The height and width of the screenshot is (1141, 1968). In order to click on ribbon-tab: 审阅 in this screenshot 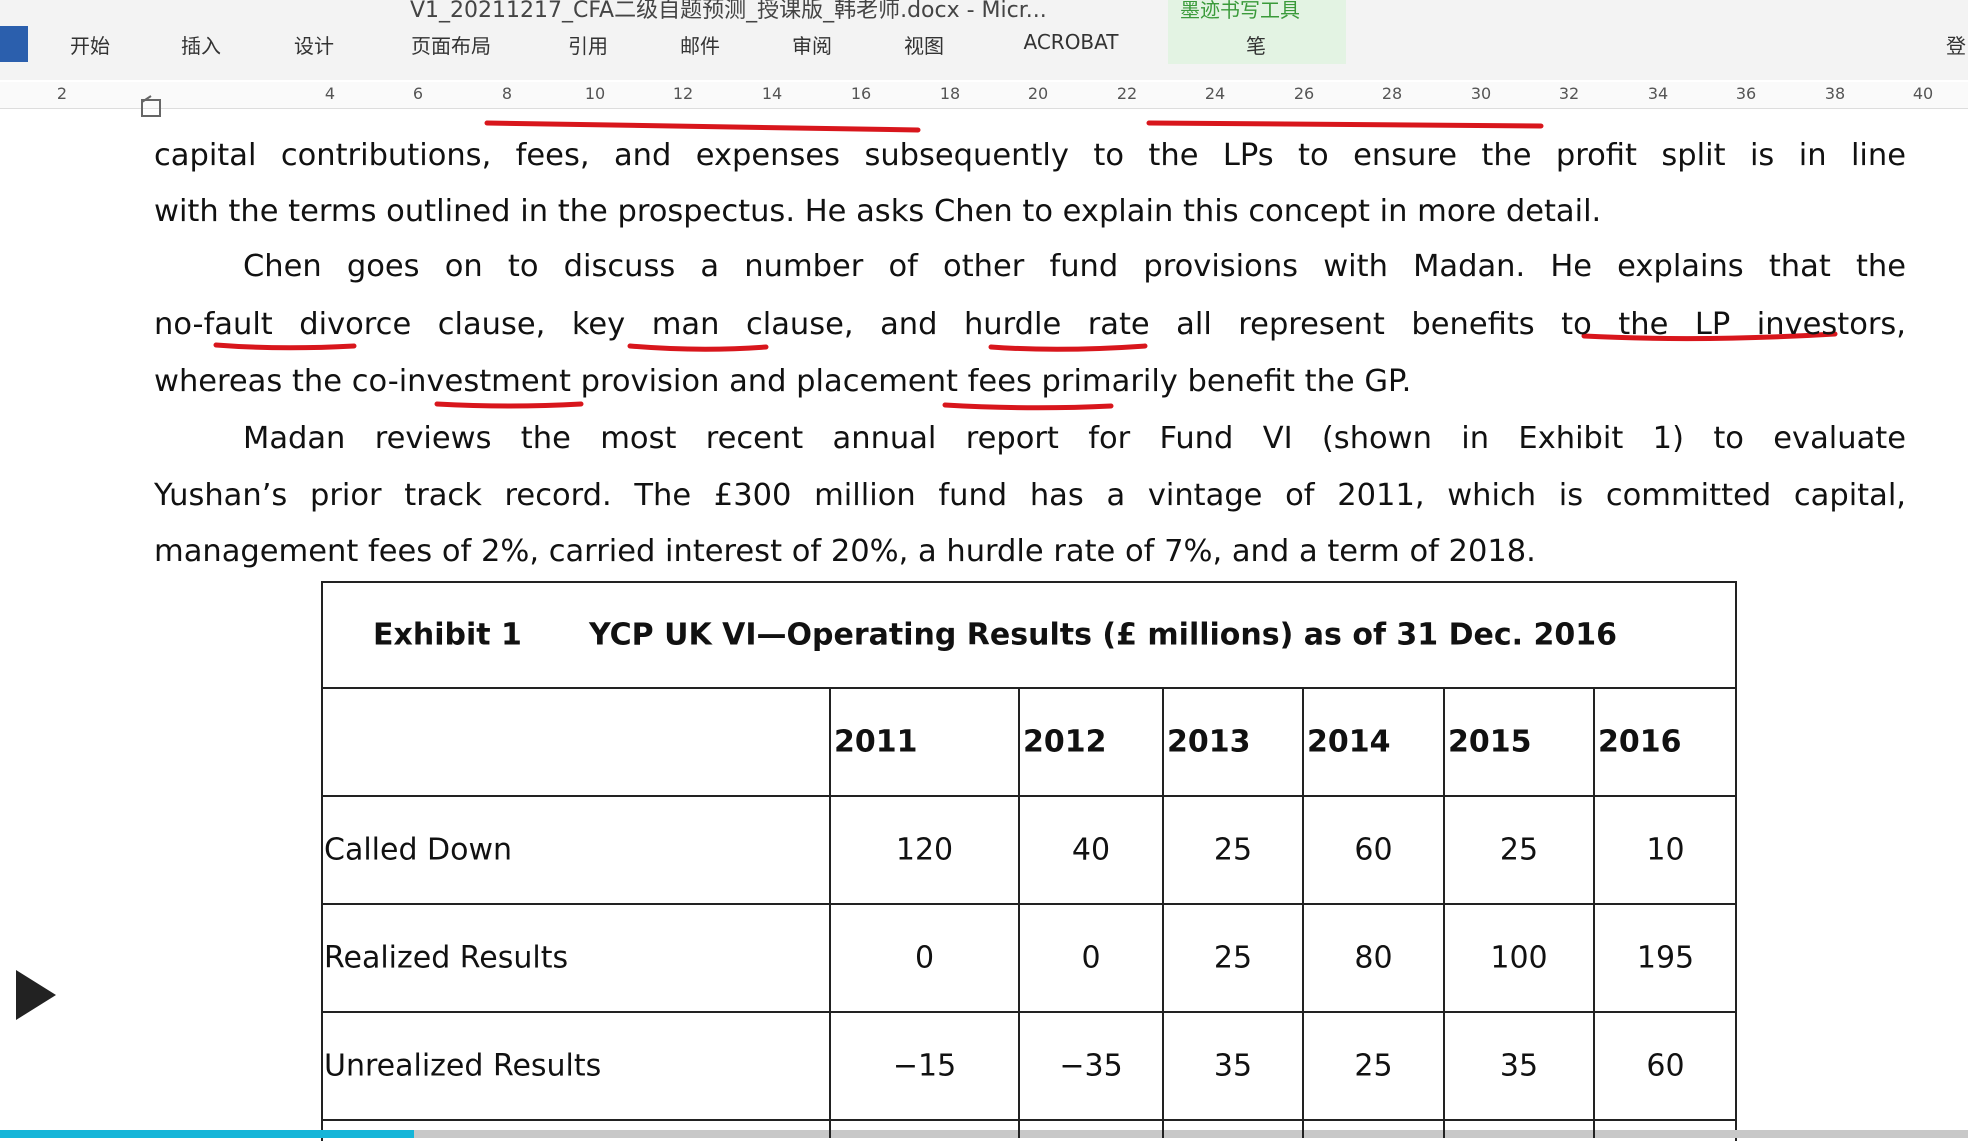, I will do `click(812, 46)`.